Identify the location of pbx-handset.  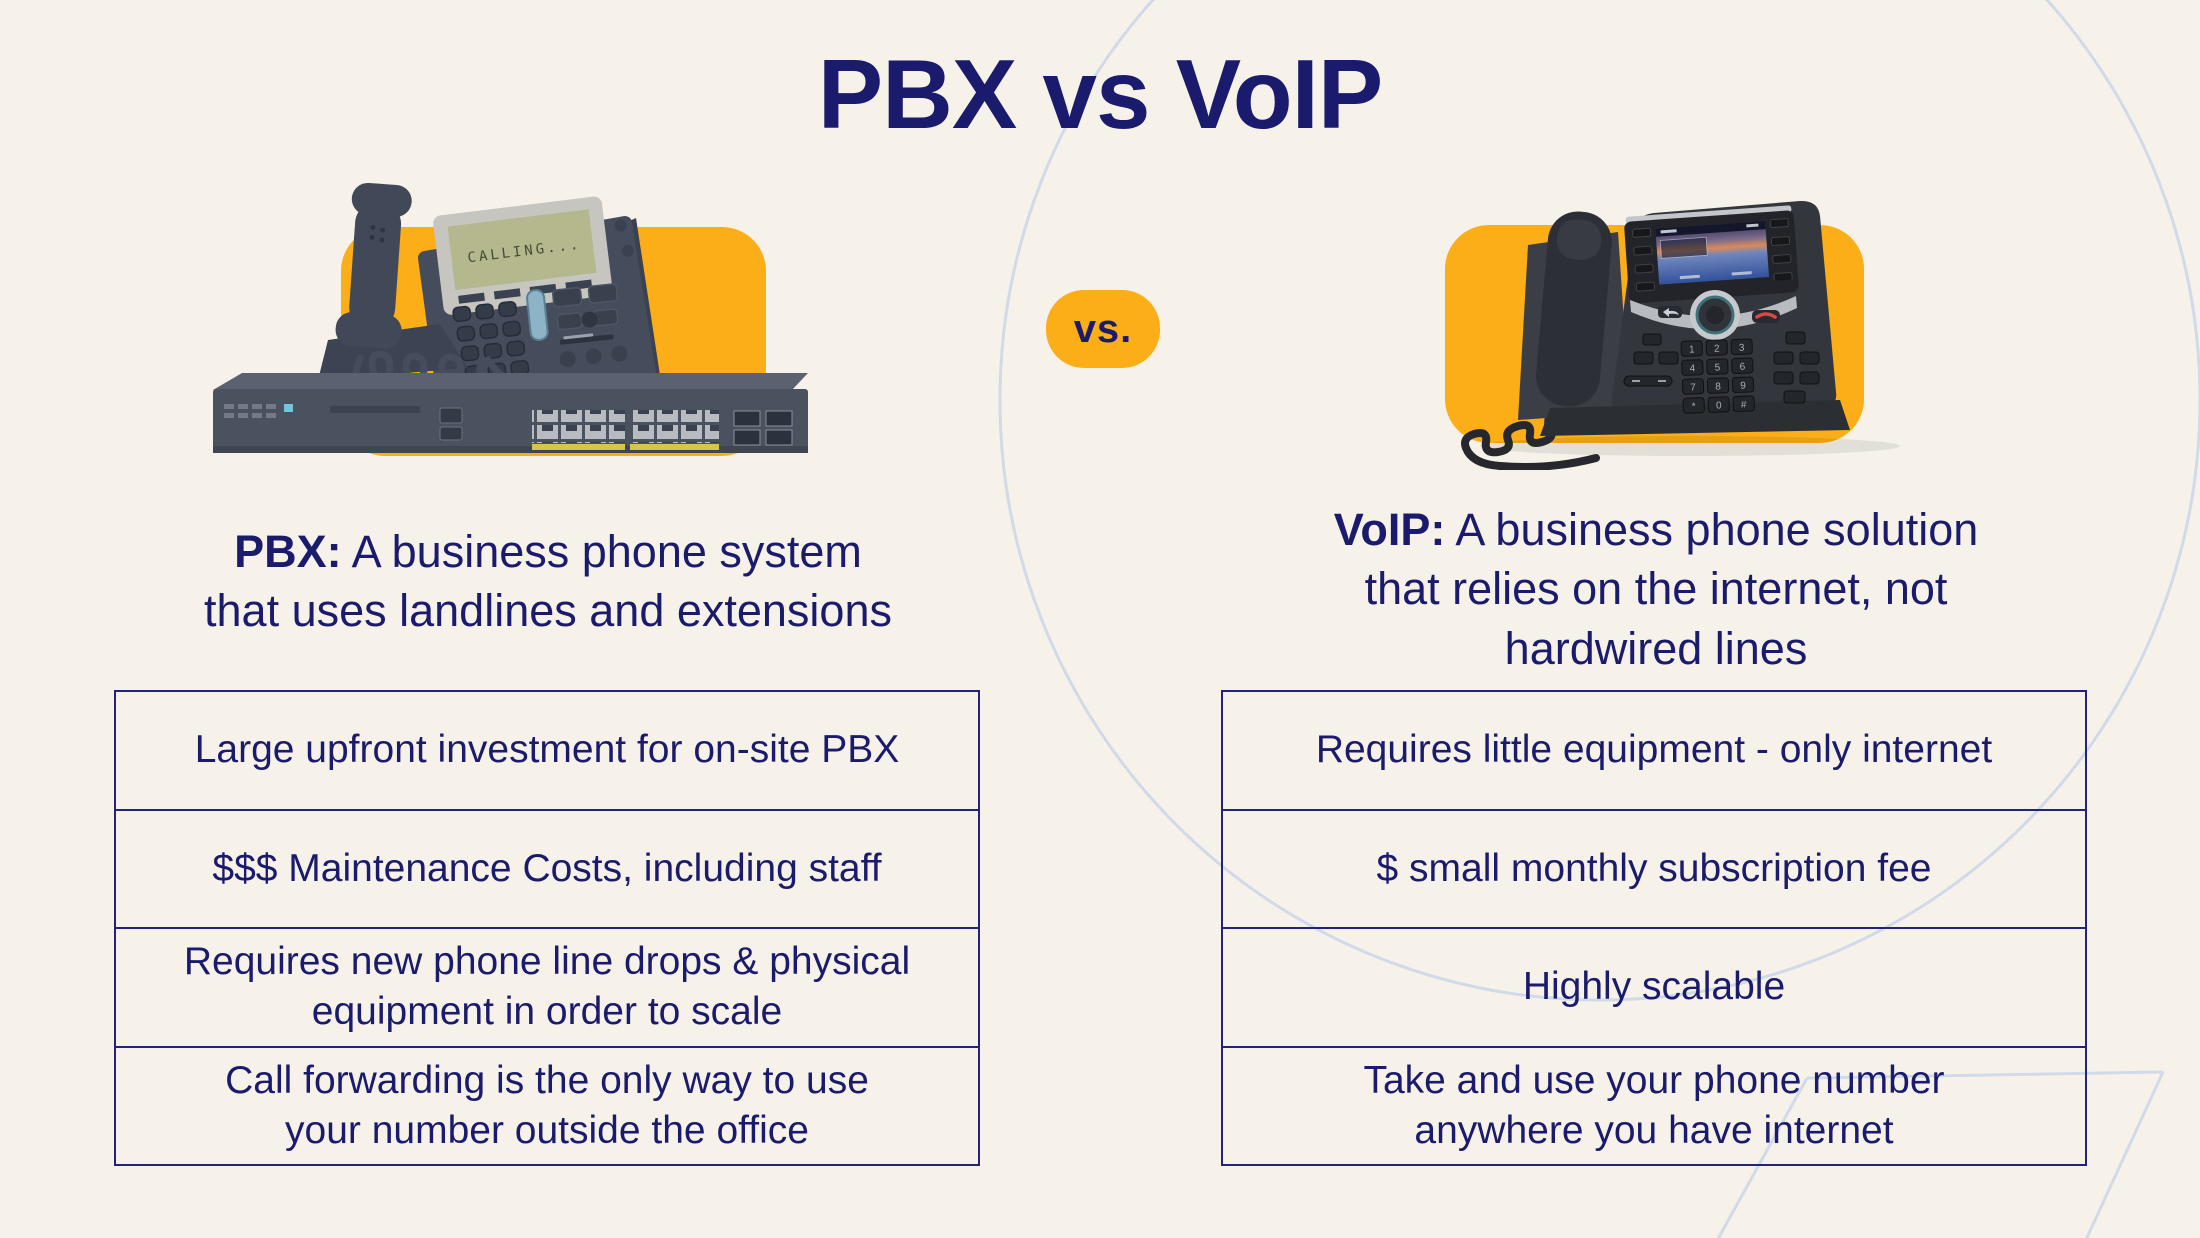
(393, 281).